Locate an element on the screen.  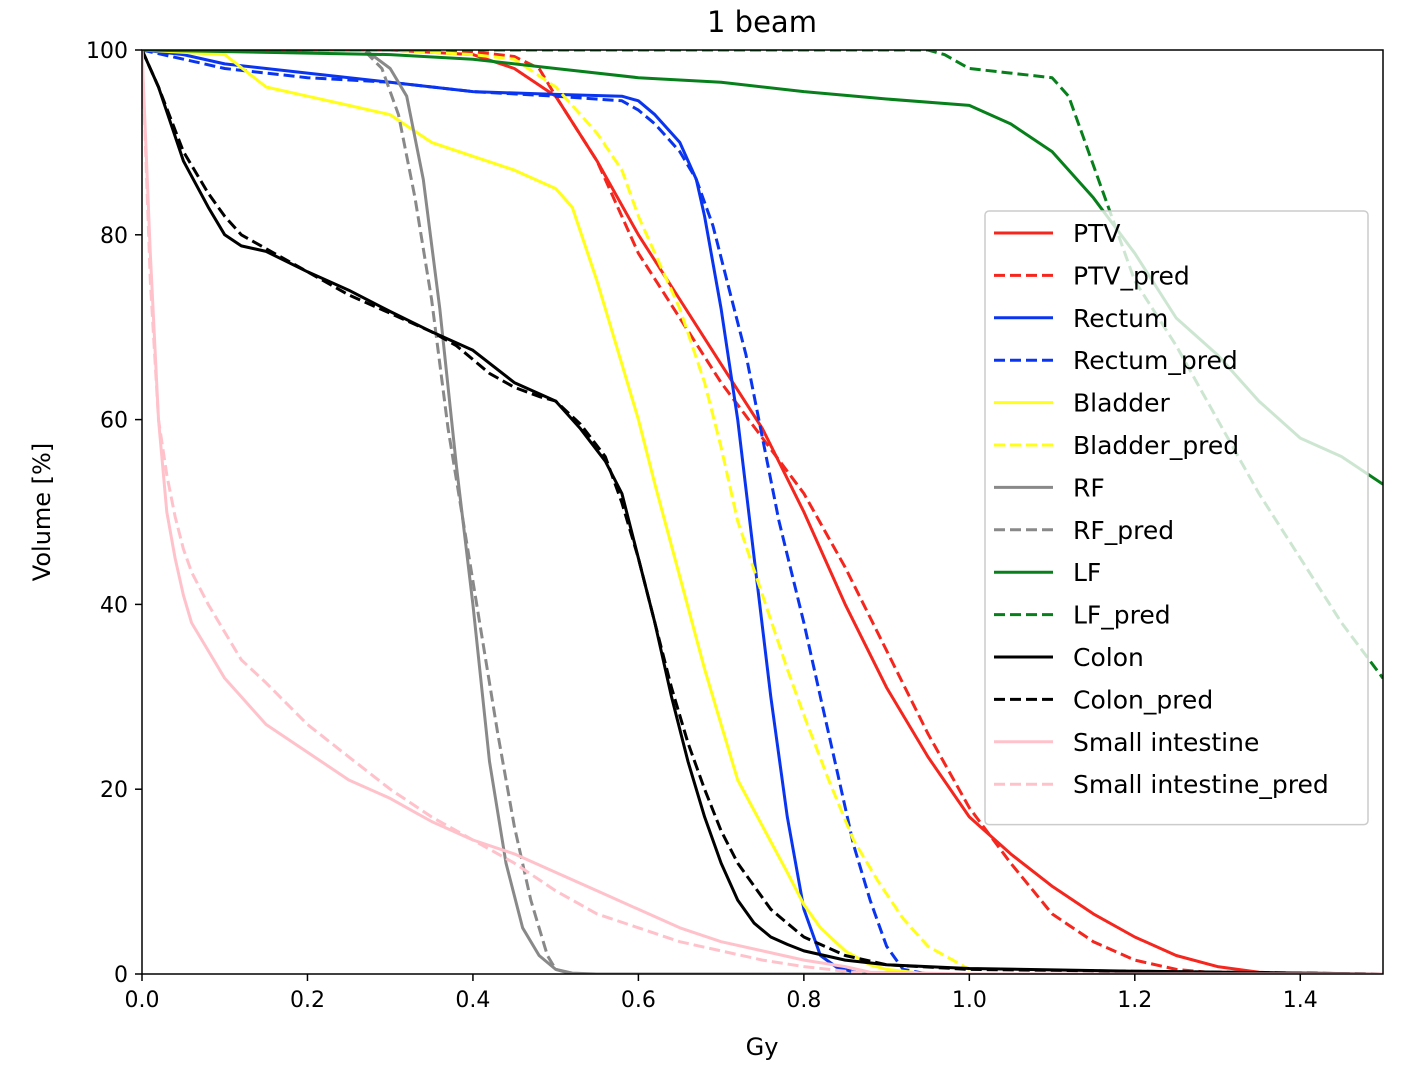
x-axis-ticks: 0.0 0.2 0.4 0.6 0.8 1.0 1.2 1.4 is located at coordinates (721, 993).